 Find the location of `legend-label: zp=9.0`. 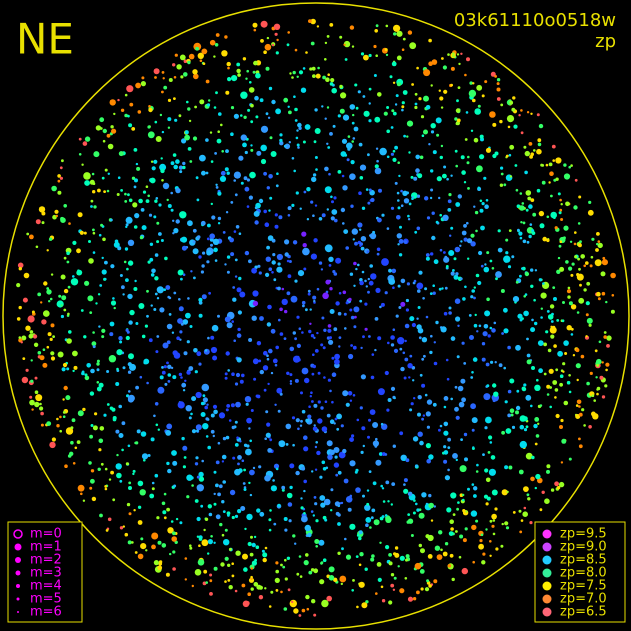

legend-label: zp=9.0 is located at coordinates (583, 547).